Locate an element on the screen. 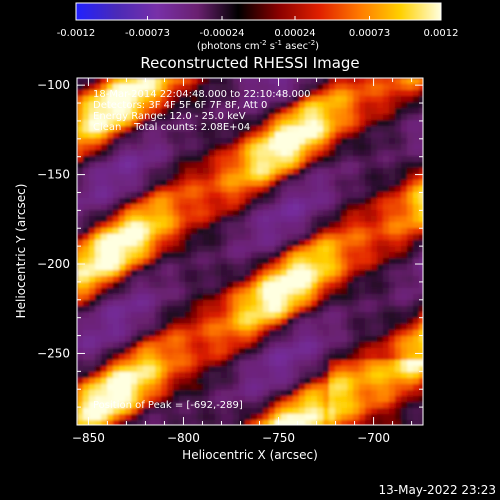 The height and width of the screenshot is (500, 500). y-tick-label: −100 is located at coordinates (53, 85).